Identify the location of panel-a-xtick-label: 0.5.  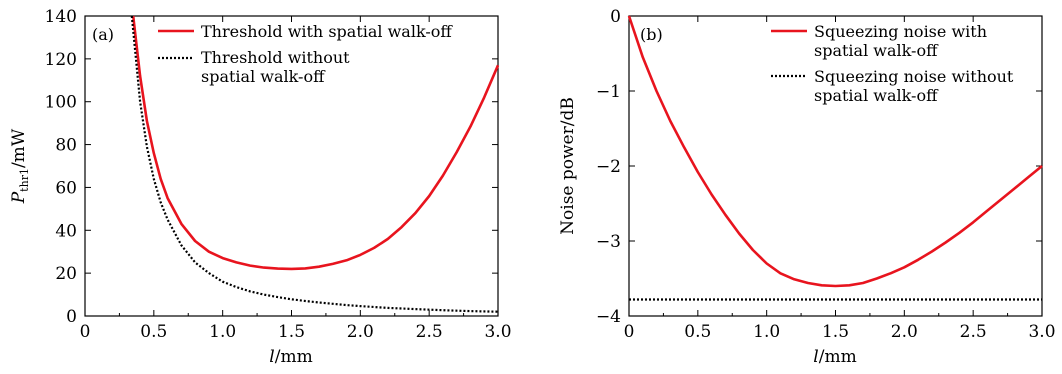
(153, 332).